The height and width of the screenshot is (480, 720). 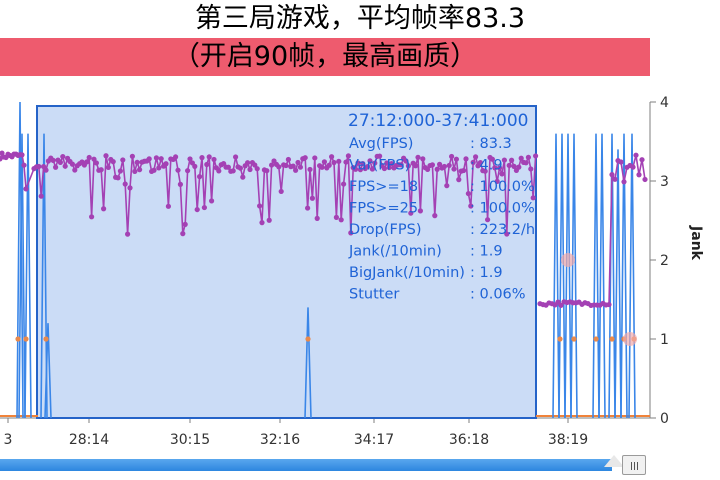 I want to click on stats-value: : 223.2/h, so click(x=502, y=230).